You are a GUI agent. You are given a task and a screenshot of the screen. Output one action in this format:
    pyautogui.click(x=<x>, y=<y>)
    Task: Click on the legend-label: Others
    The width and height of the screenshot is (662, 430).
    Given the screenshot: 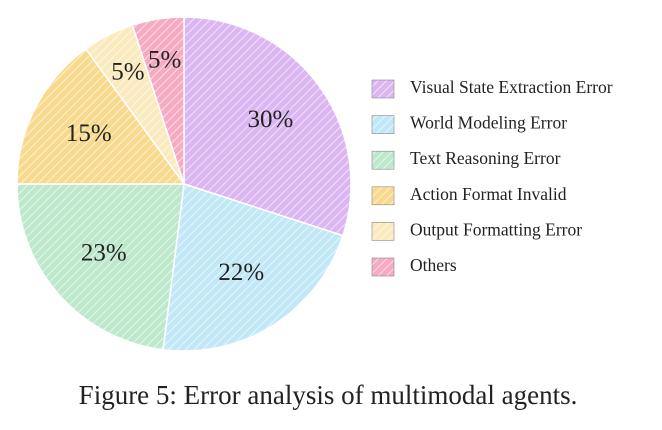 What is the action you would take?
    pyautogui.click(x=433, y=265)
    